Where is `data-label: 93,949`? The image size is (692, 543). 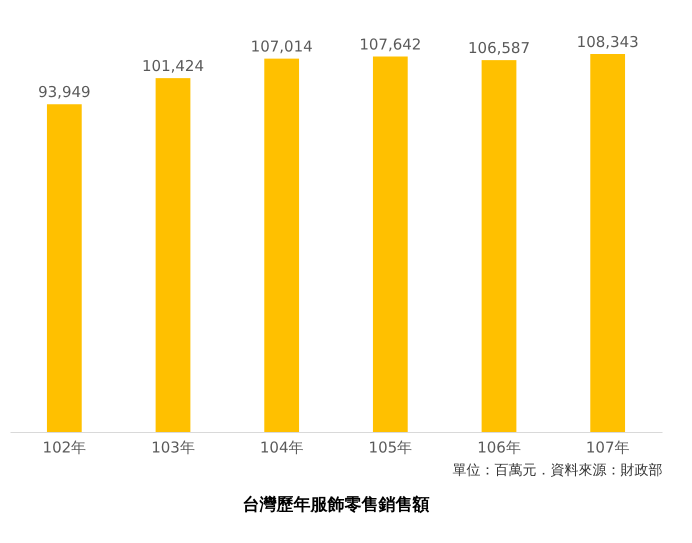 data-label: 93,949 is located at coordinates (64, 92).